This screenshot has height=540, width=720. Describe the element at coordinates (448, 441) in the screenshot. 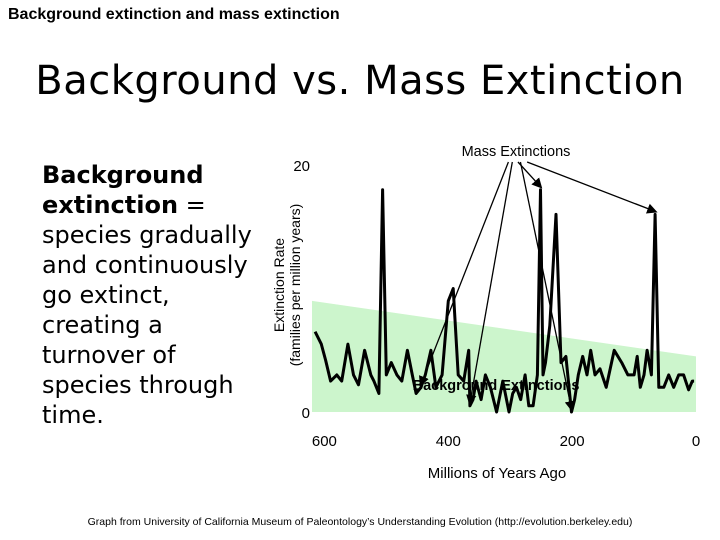

I see `x-tick-label: 400` at that location.